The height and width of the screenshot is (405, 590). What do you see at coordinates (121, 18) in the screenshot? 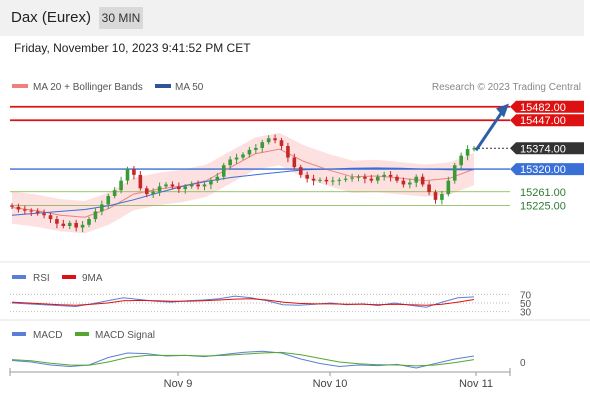
I see `timeframe-button: 30 MIN` at bounding box center [121, 18].